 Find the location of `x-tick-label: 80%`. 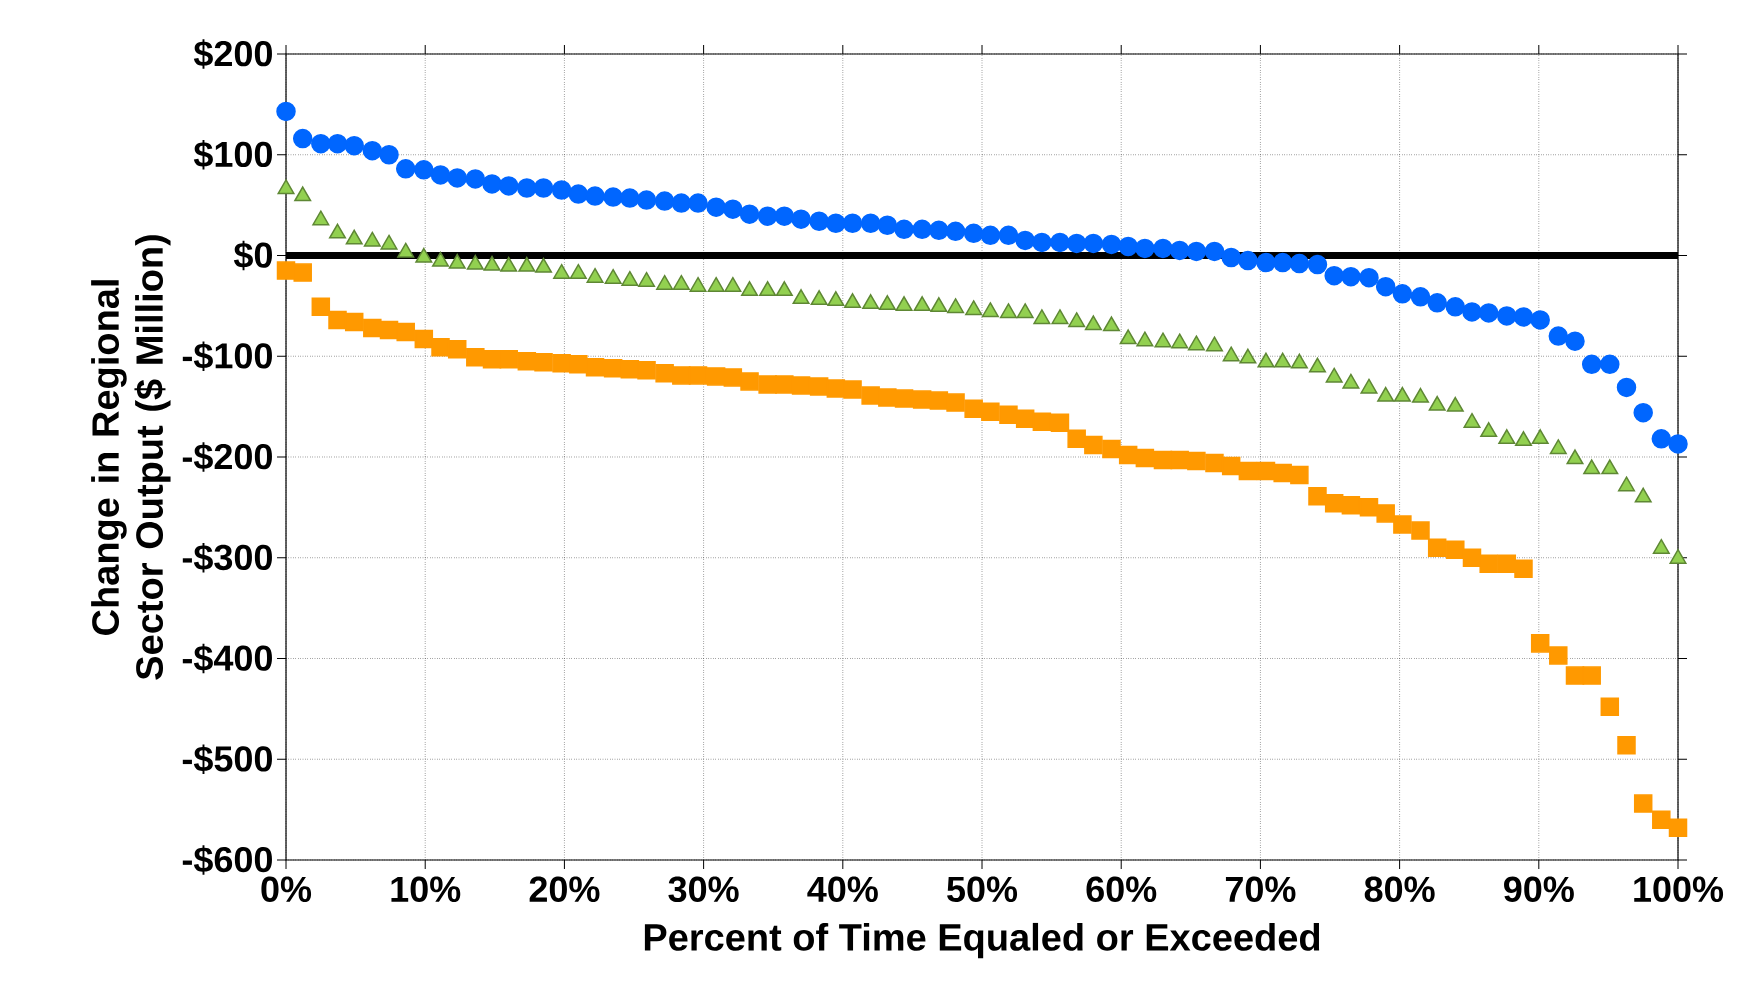

x-tick-label: 80% is located at coordinates (1399, 889).